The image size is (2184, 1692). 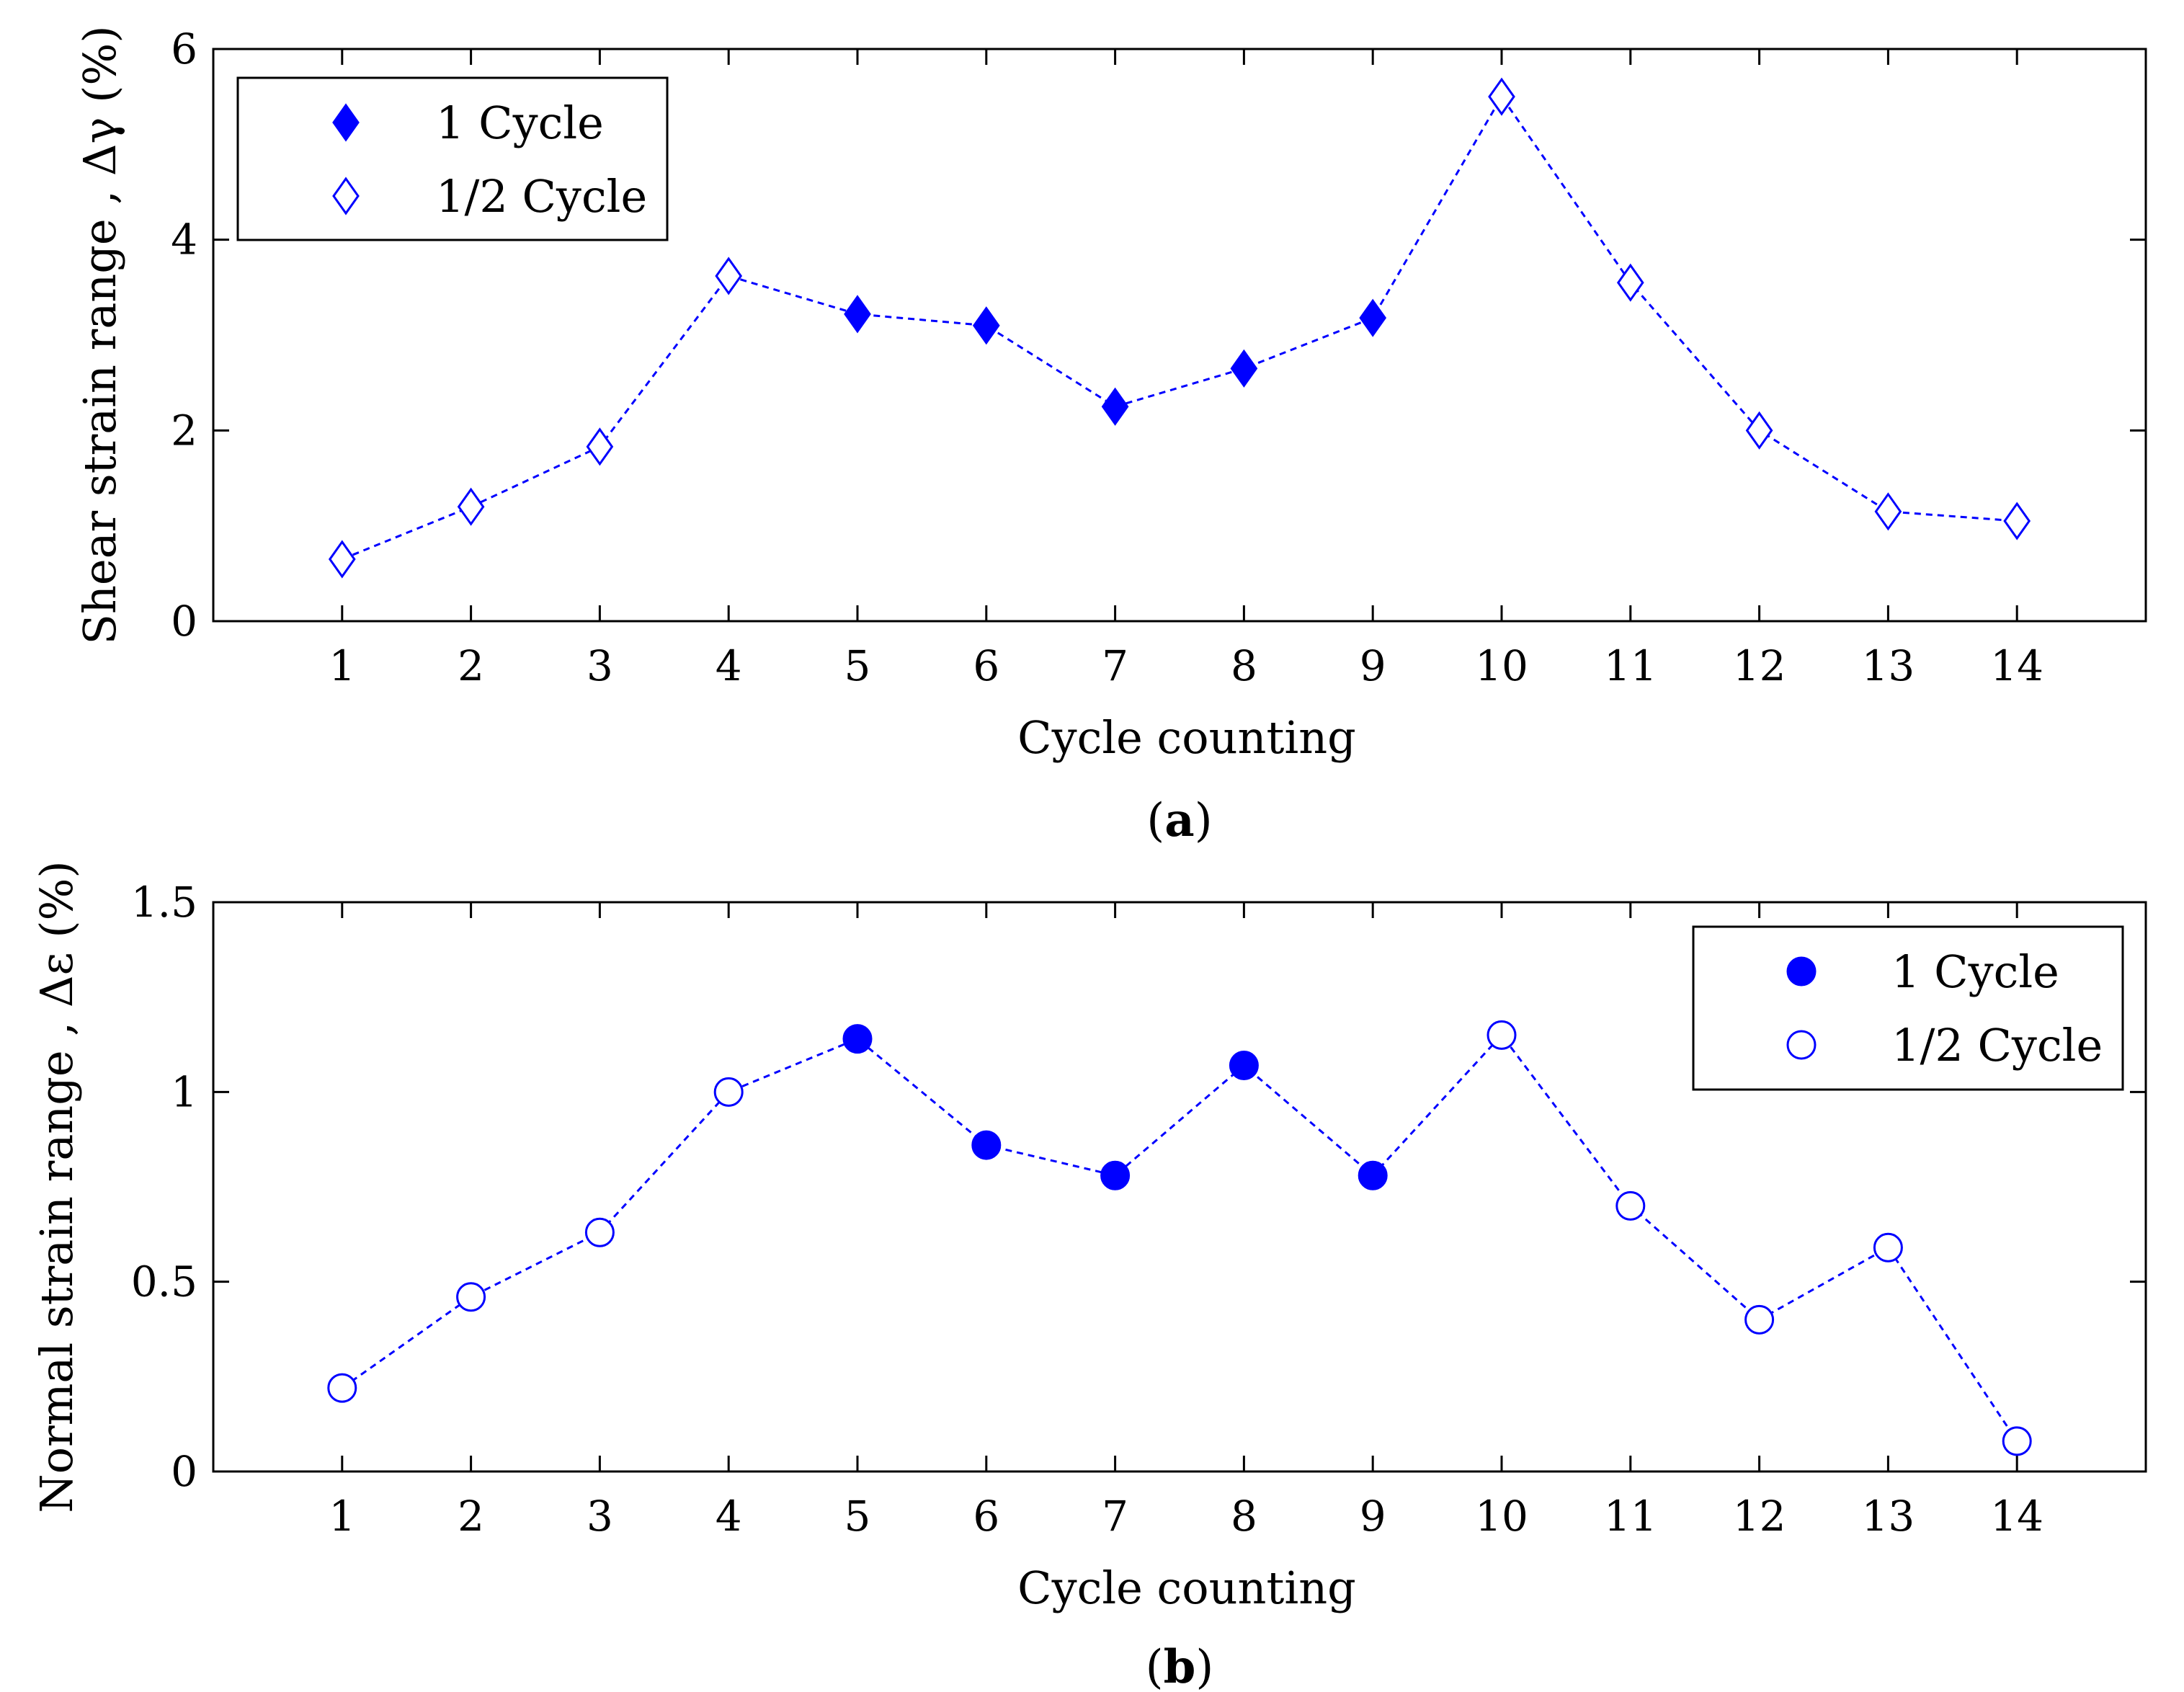 What do you see at coordinates (164, 1281) in the screenshot?
I see `y-tick-label: 0.5` at bounding box center [164, 1281].